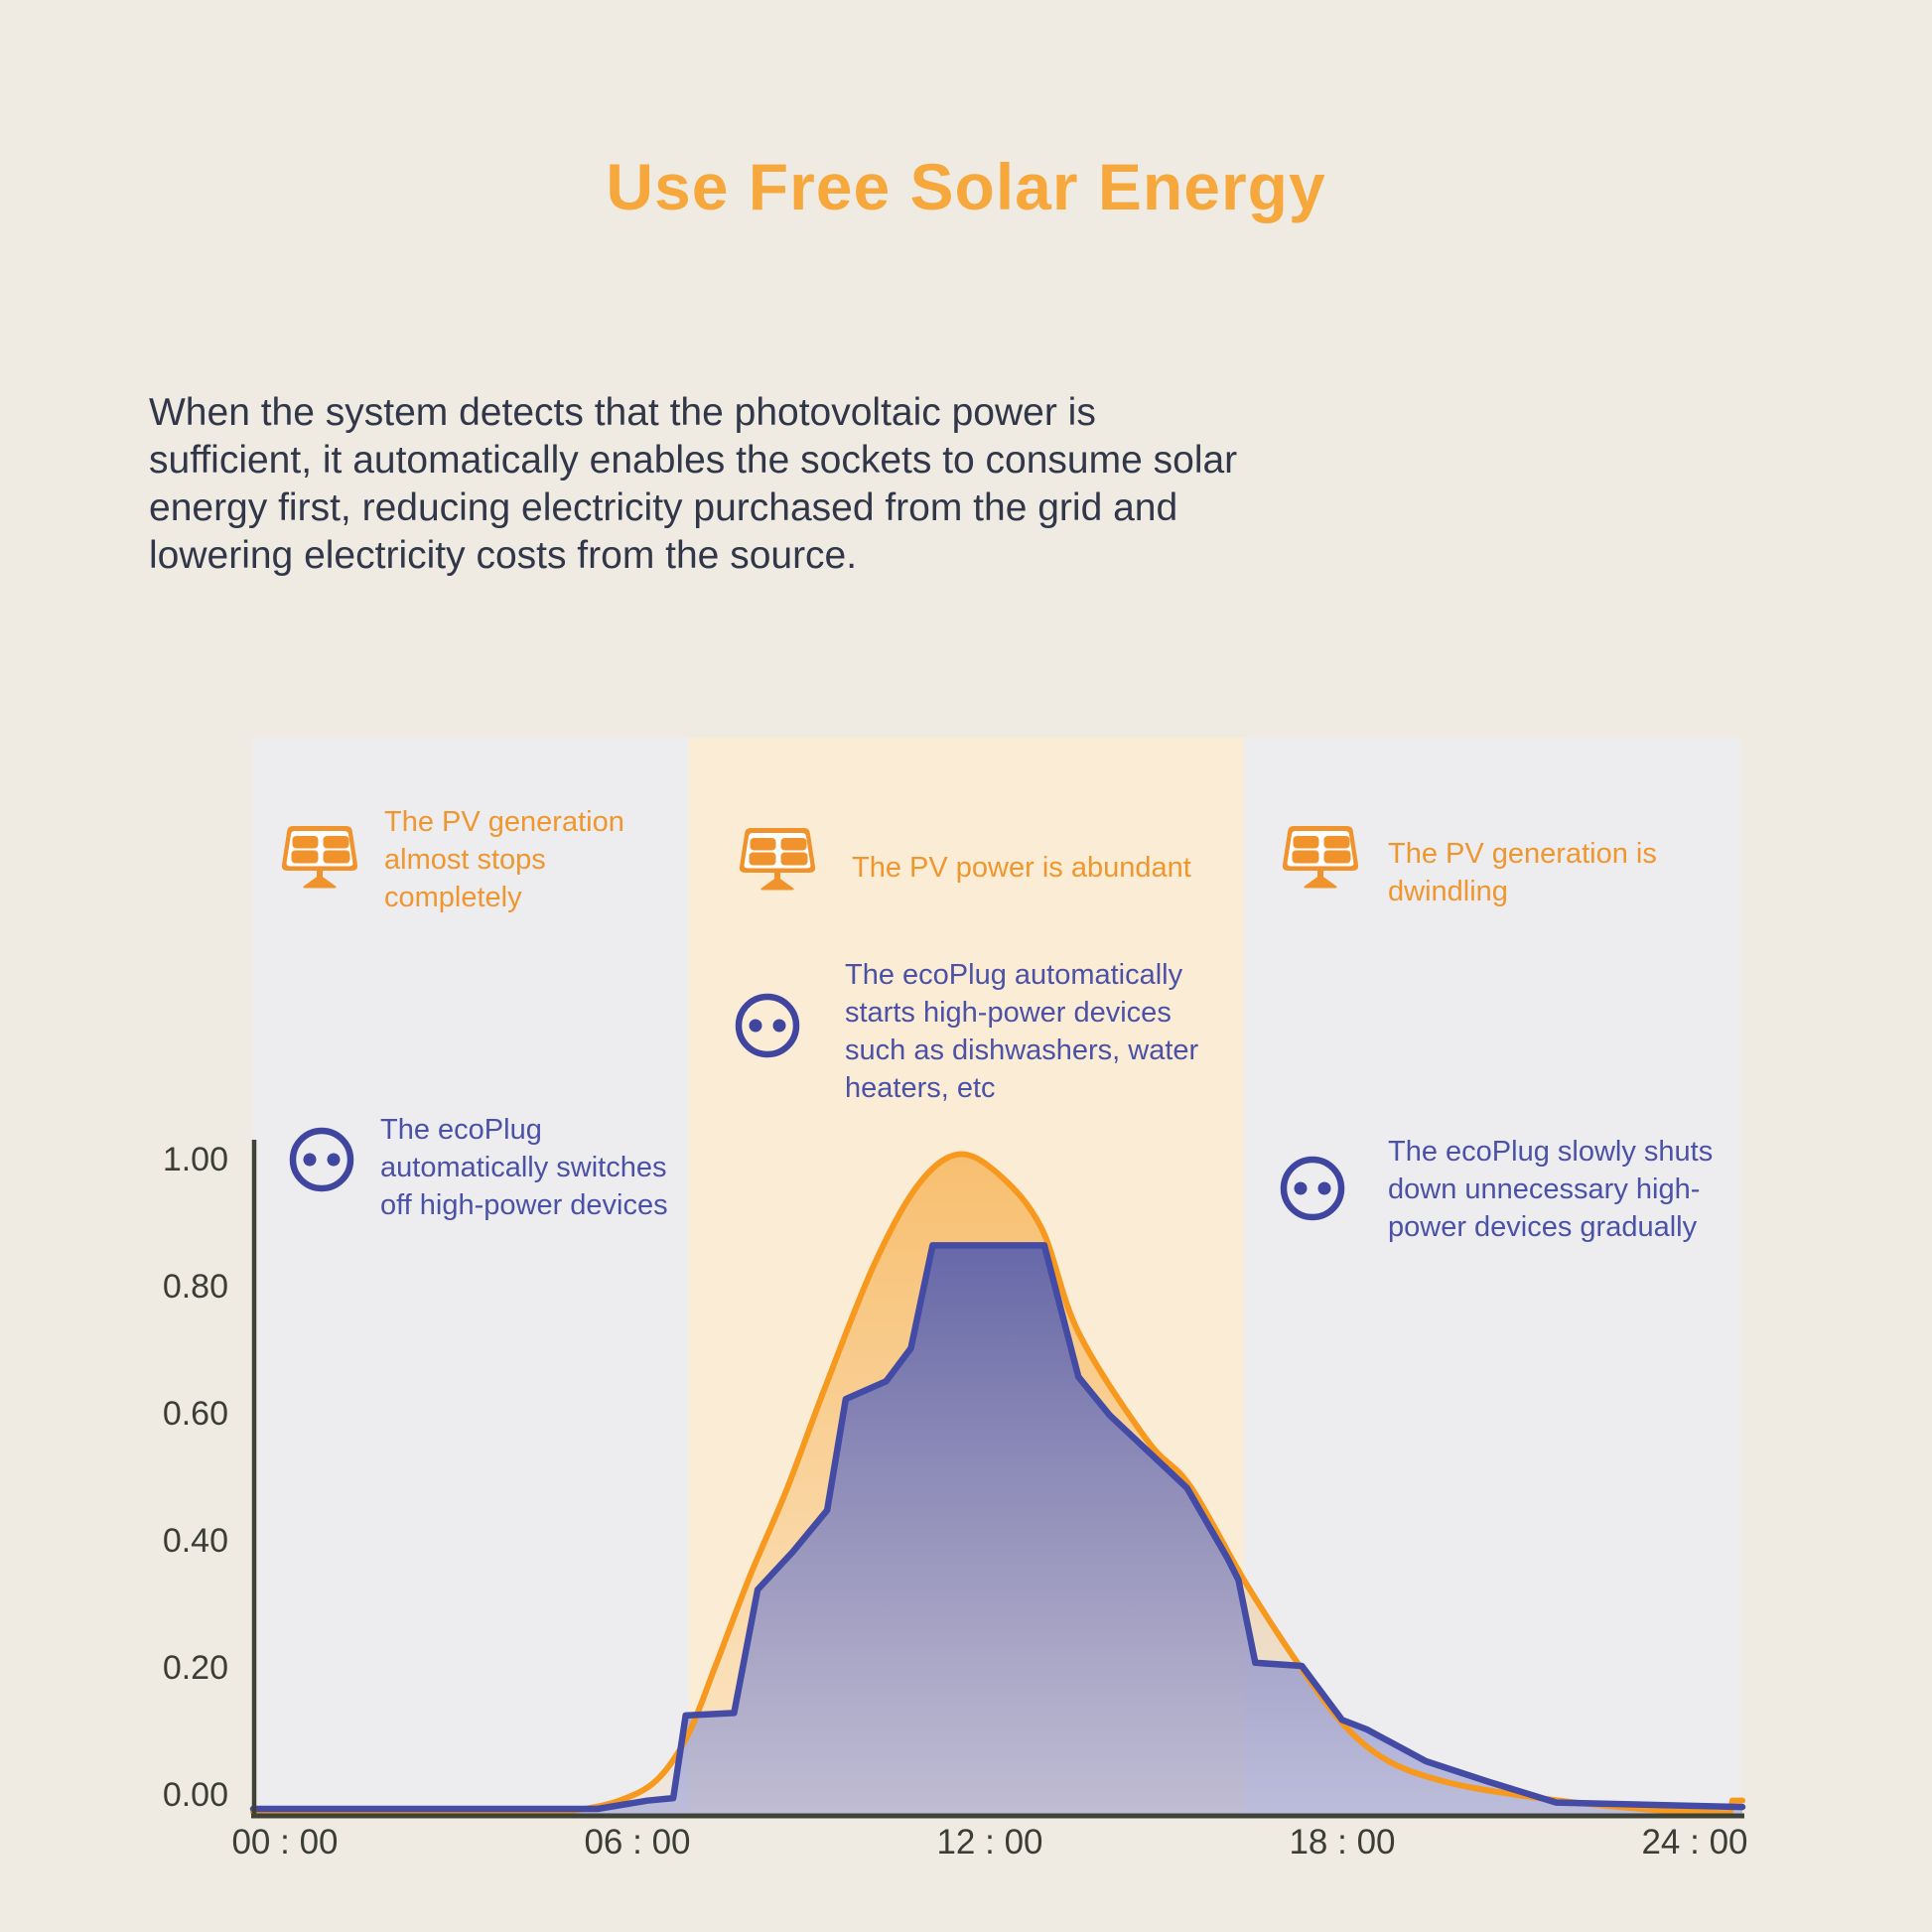 The image size is (1932, 1932). What do you see at coordinates (1695, 1843) in the screenshot?
I see `x-tick-label: 24 : 00` at bounding box center [1695, 1843].